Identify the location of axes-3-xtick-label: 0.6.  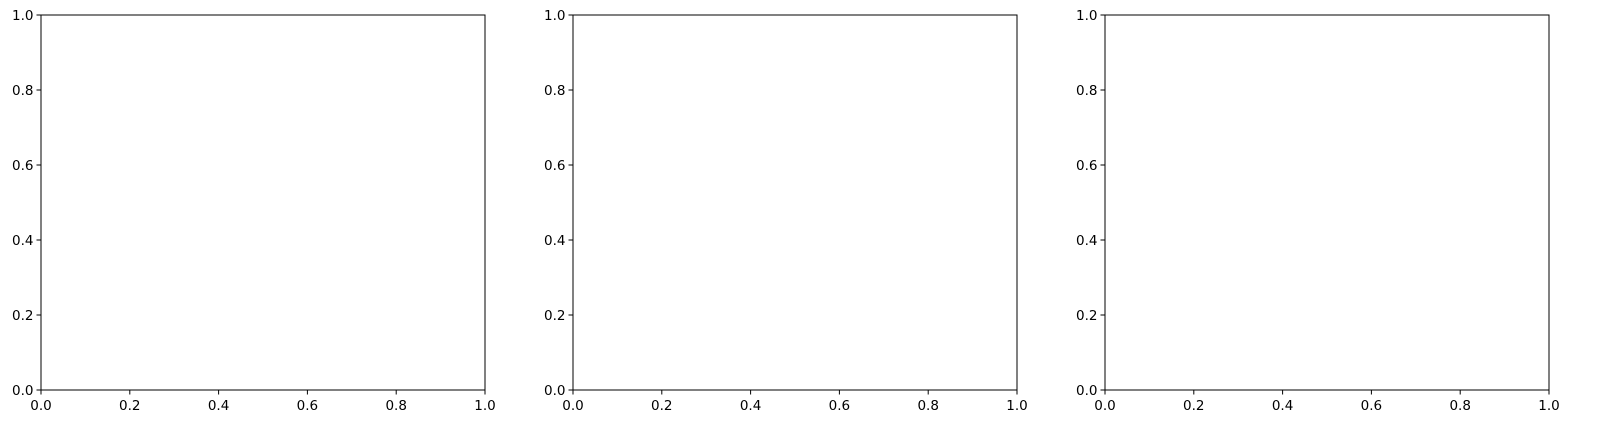
(1371, 406).